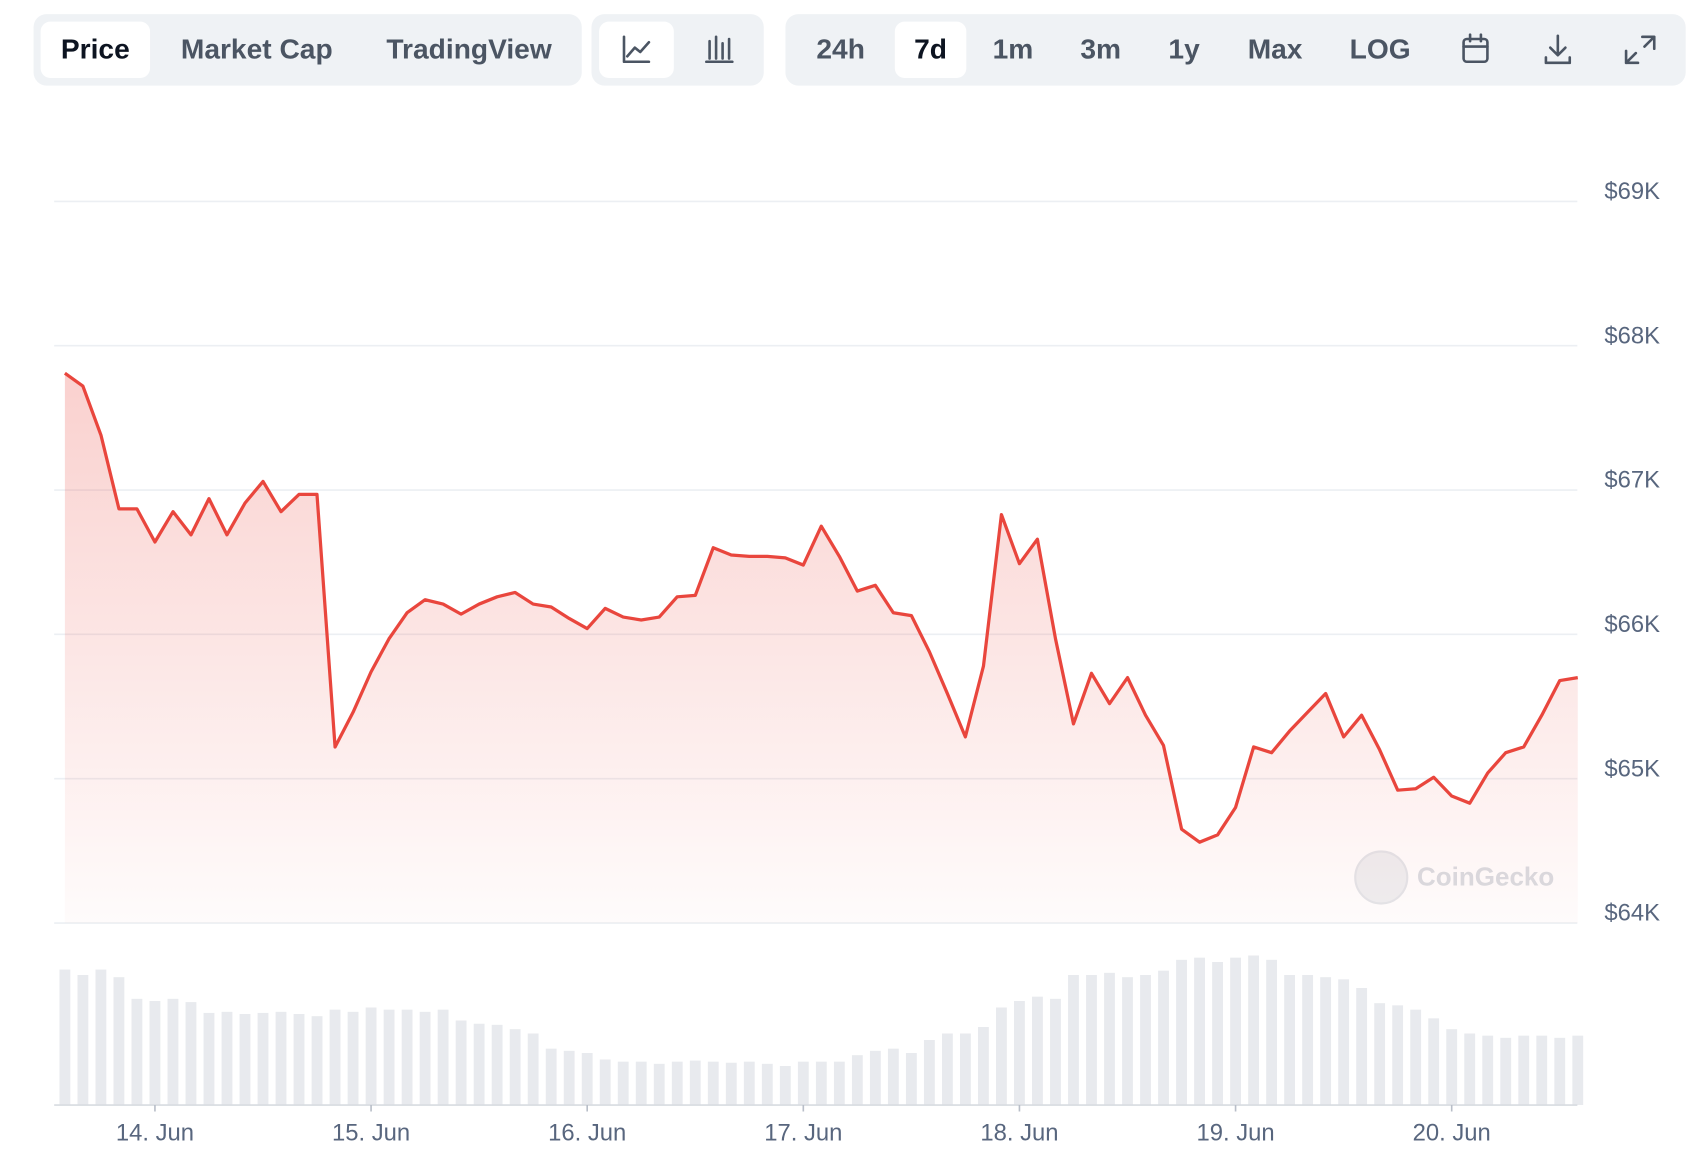  I want to click on active-range-bg, so click(930, 50).